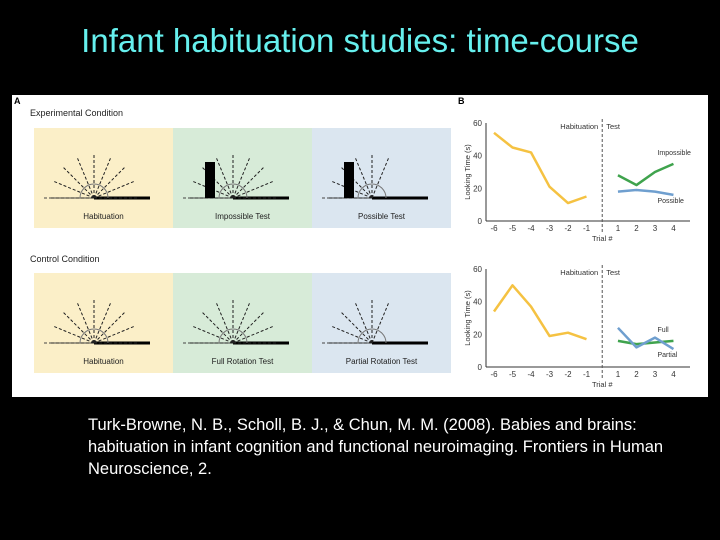 The image size is (720, 540). I want to click on panel-caption: Partial Rotation Test, so click(381, 361).